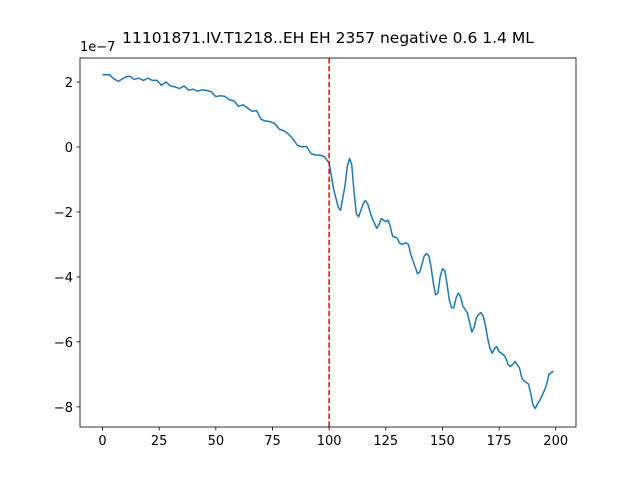 Image resolution: width=640 pixels, height=480 pixels. I want to click on x-tick-label: 150, so click(442, 441).